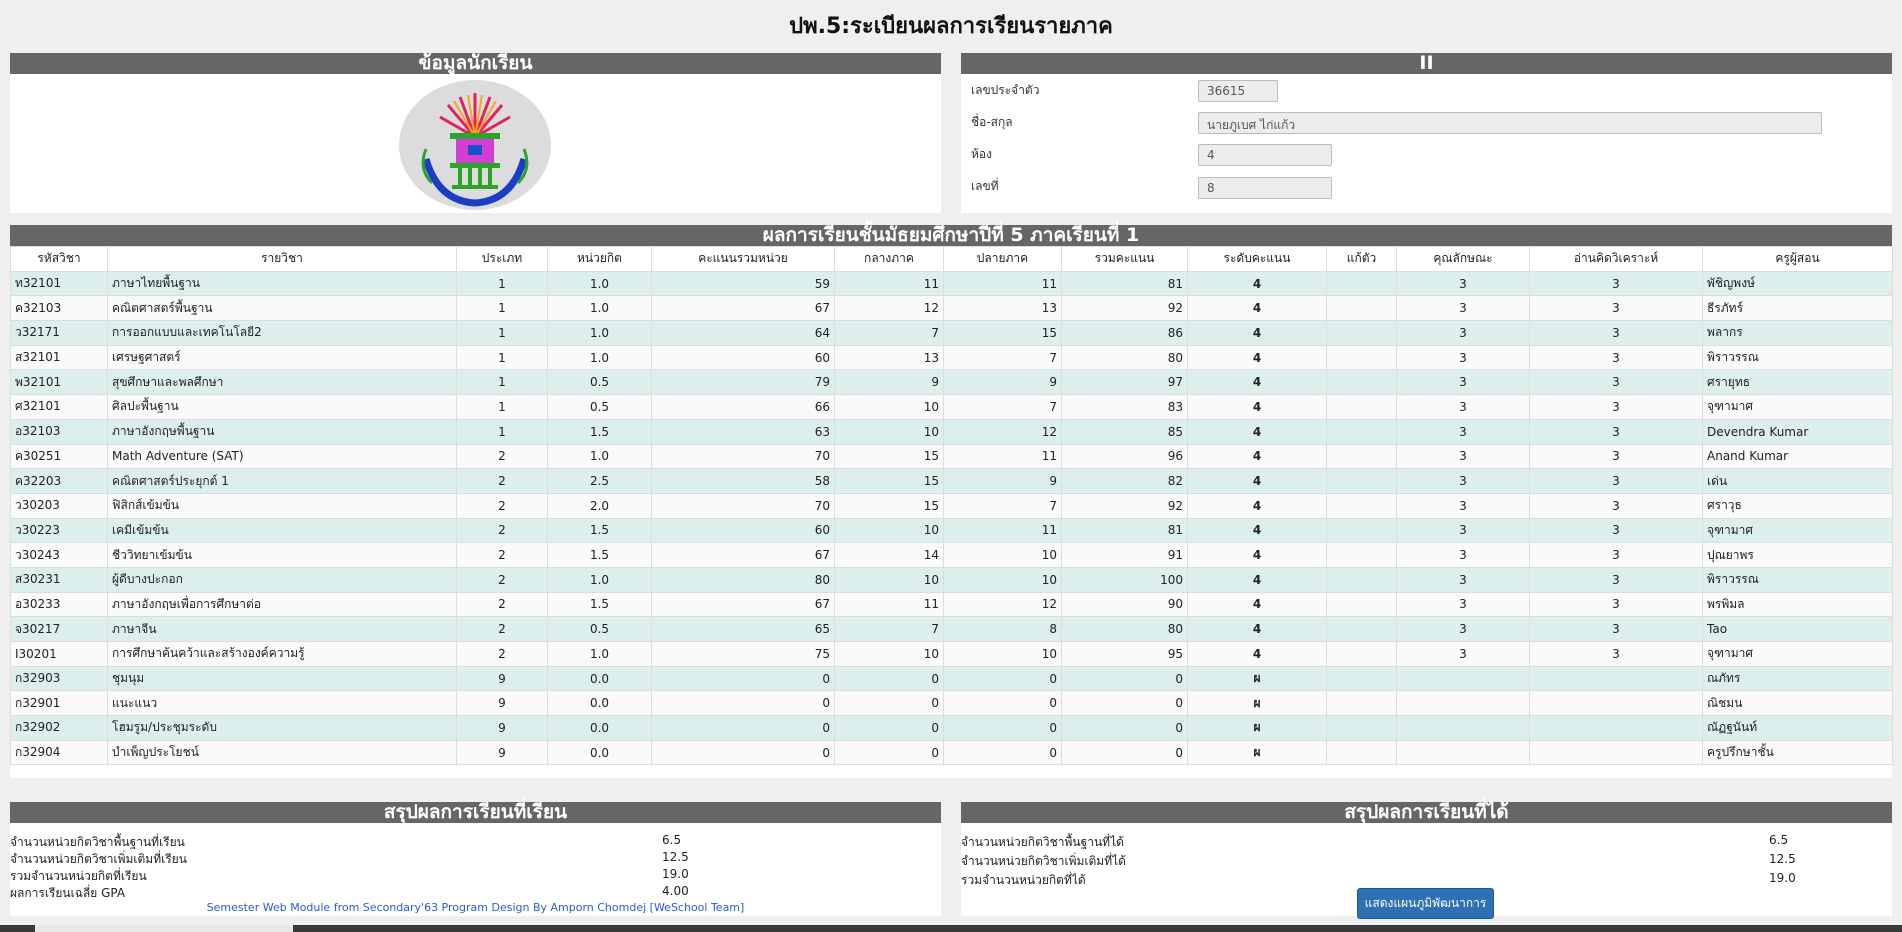 This screenshot has width=1902, height=932. I want to click on student-id-field: 36615, so click(1238, 91).